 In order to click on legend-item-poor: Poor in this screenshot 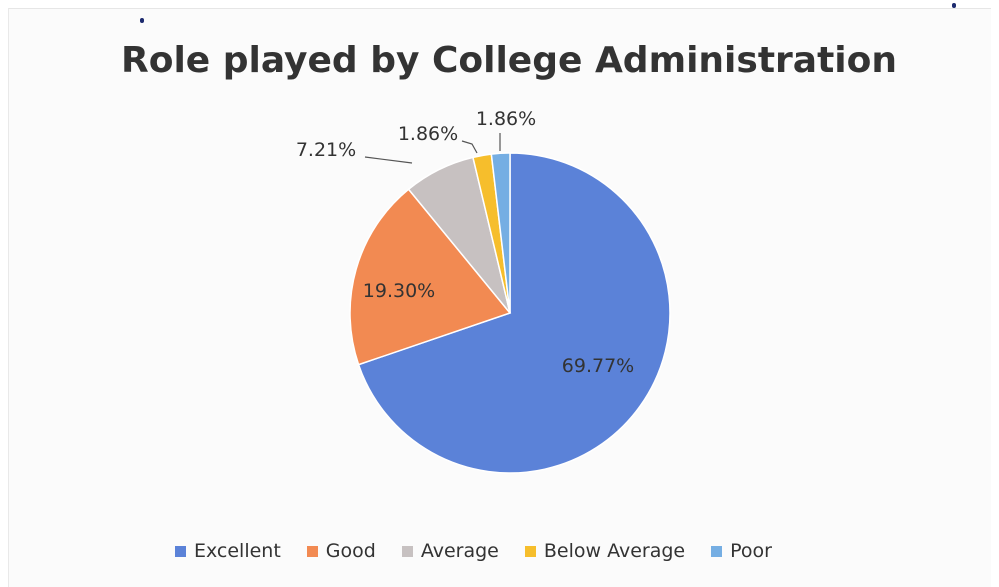, I will do `click(741, 551)`.